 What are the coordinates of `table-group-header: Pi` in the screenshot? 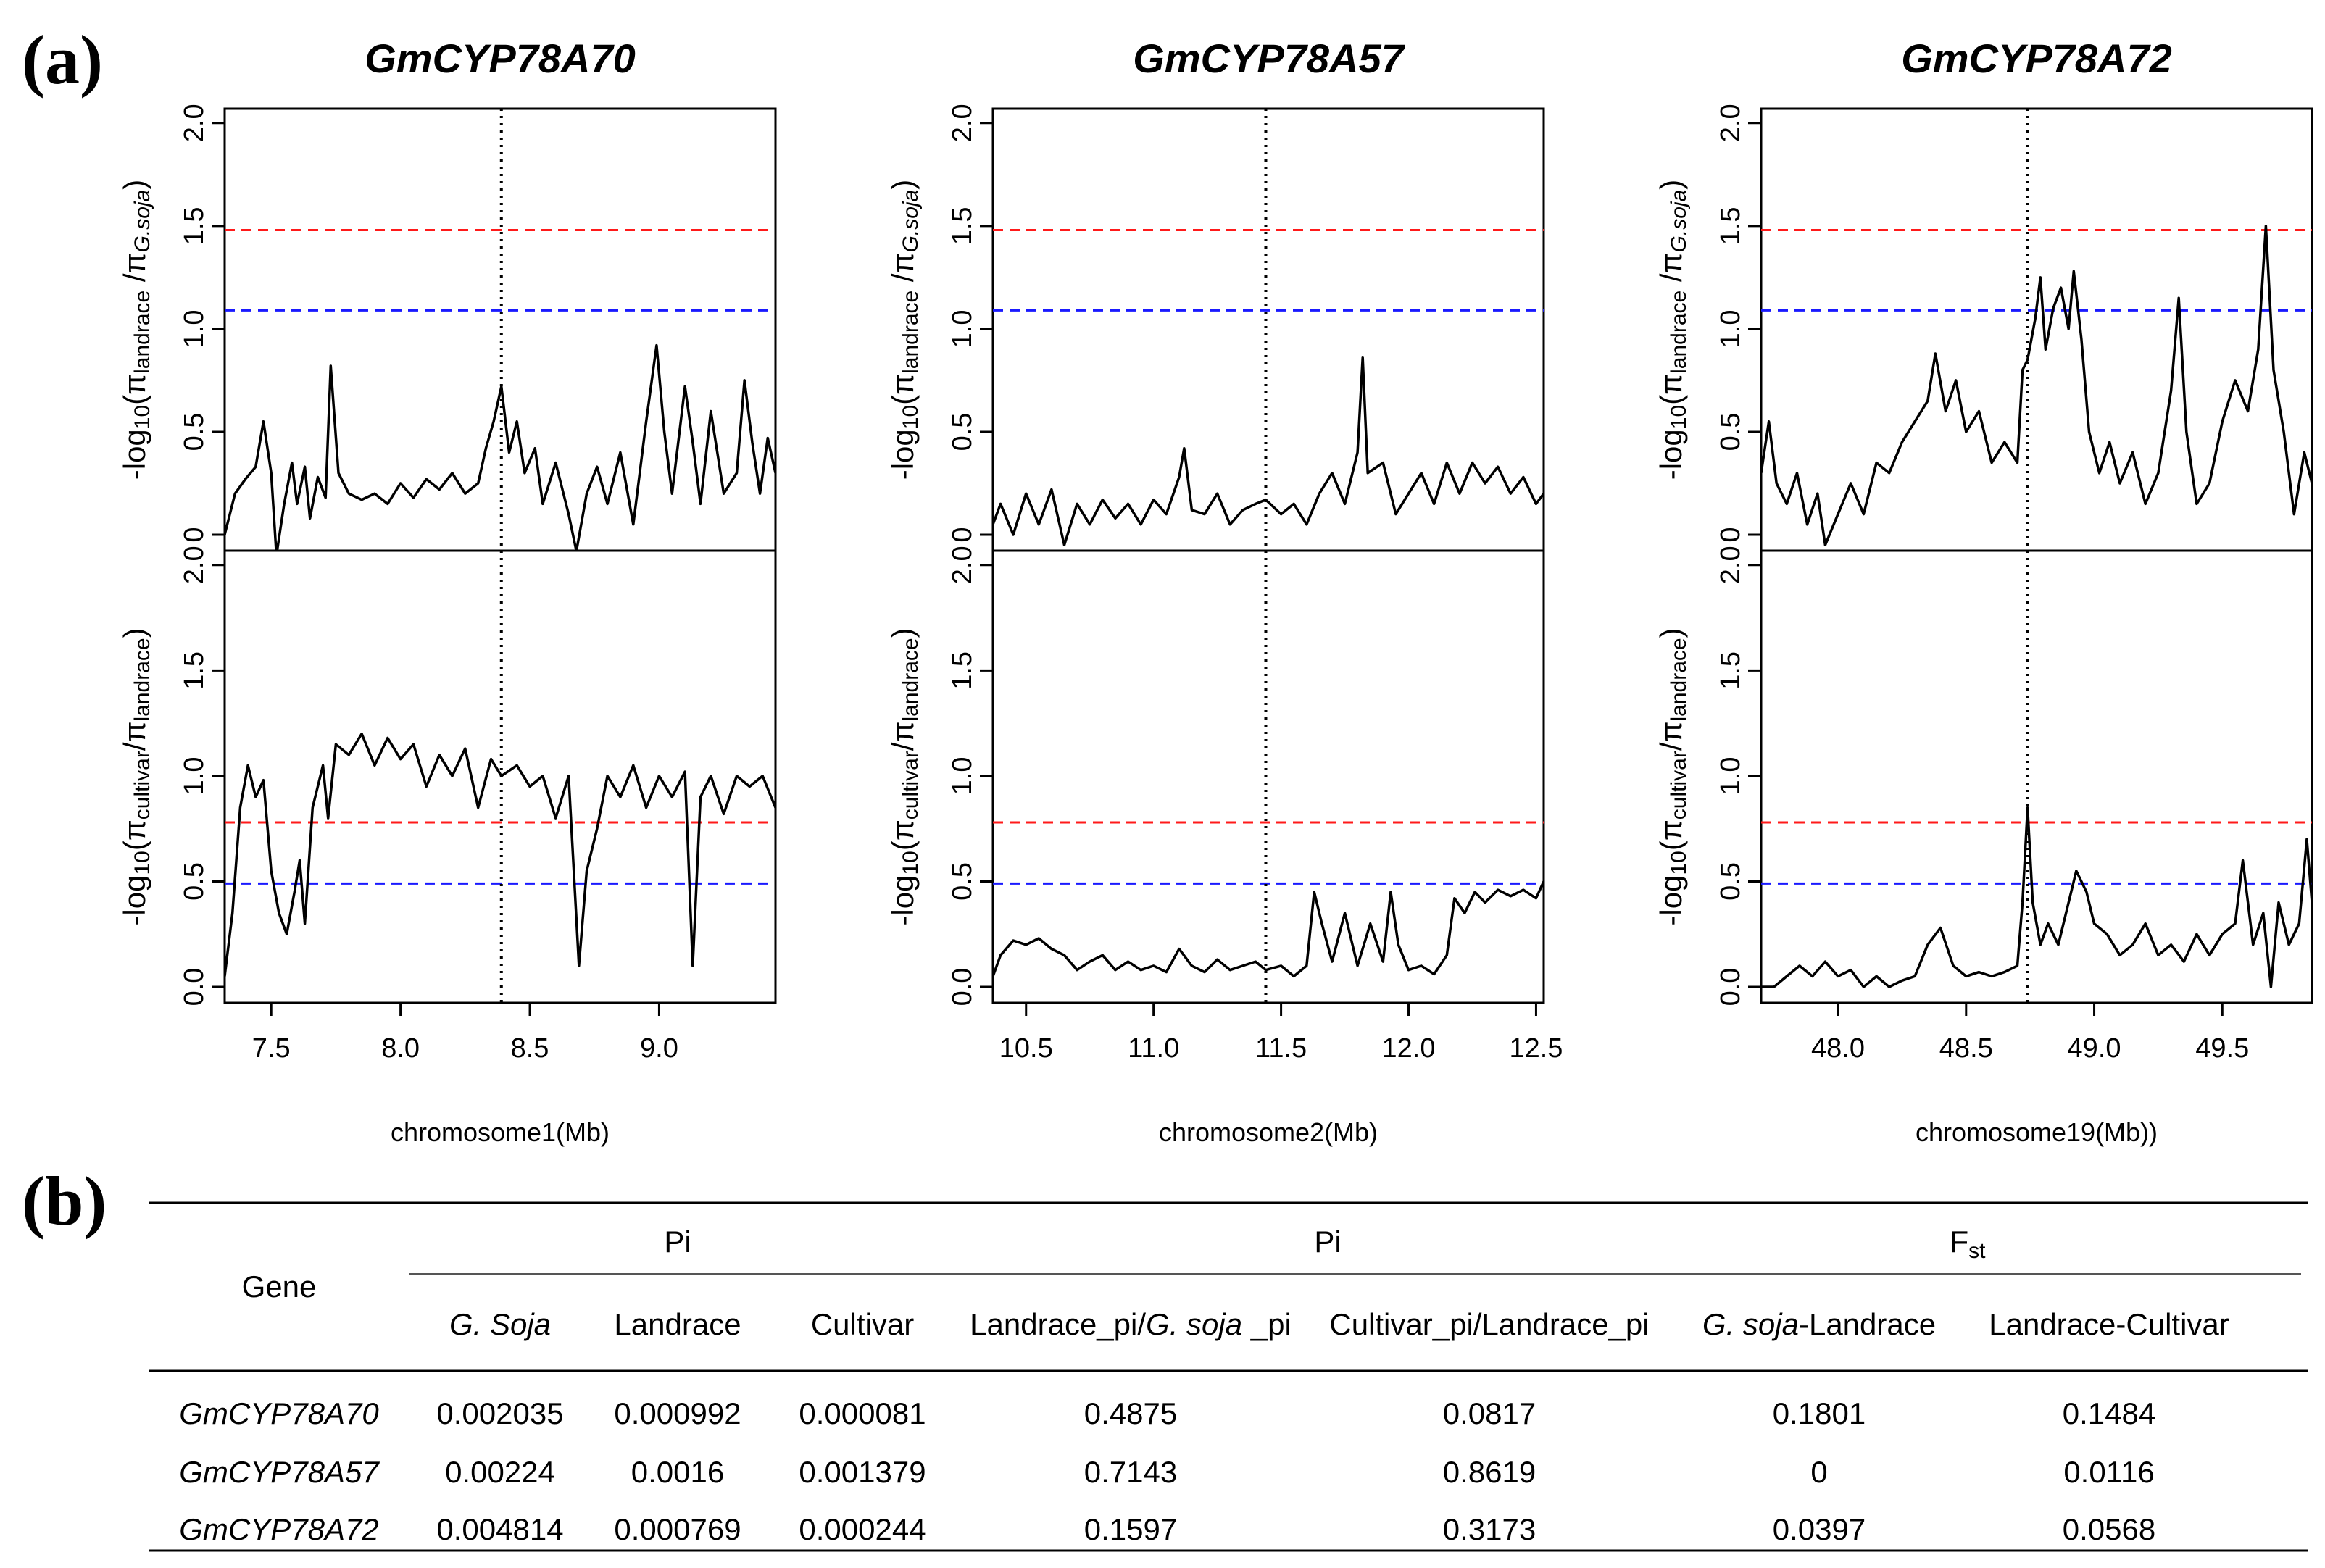 It's located at (1327, 1242).